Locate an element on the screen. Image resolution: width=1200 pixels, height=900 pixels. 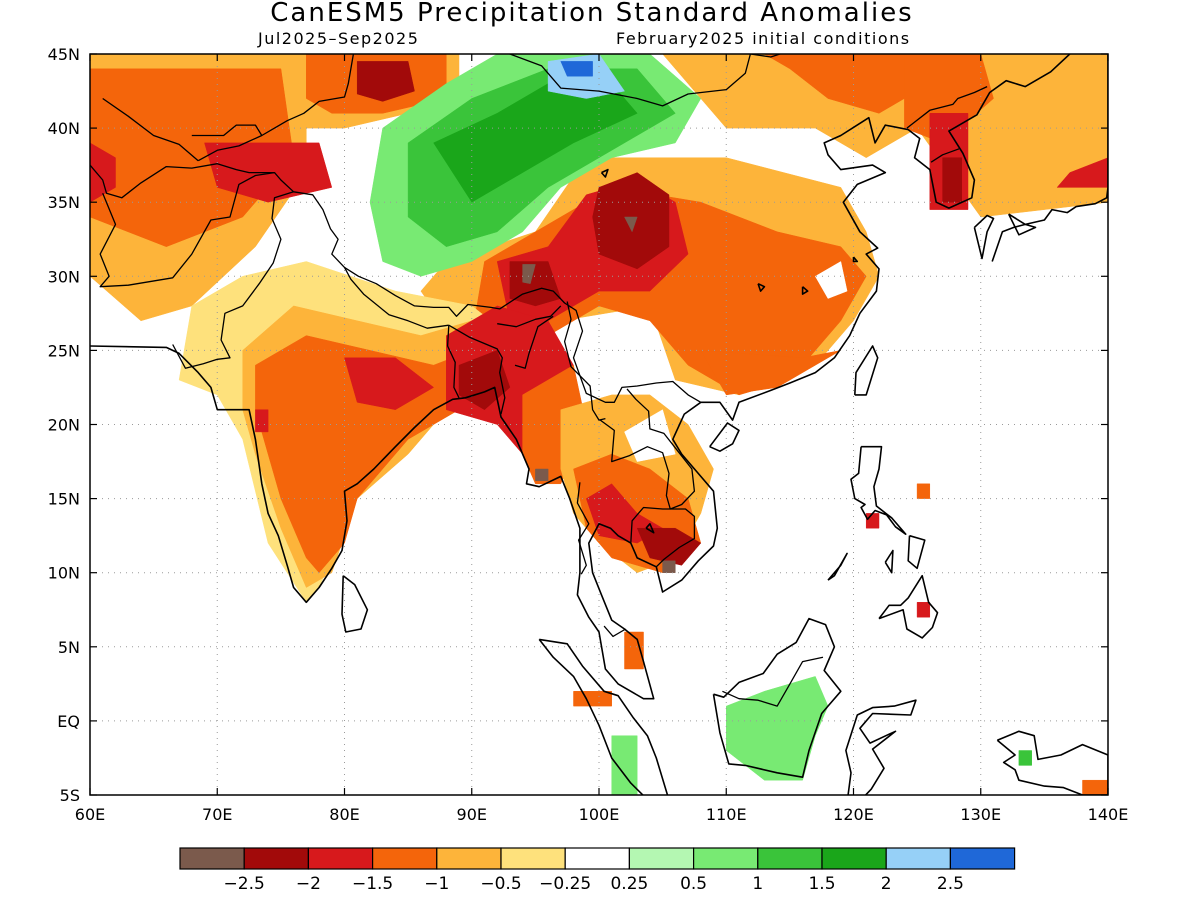
colorbar-label: −0.5 is located at coordinates (500, 884).